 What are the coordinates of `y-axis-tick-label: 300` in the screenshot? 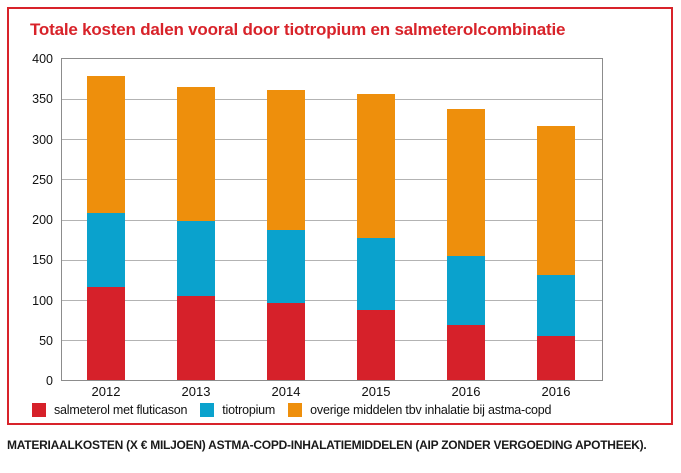 It's located at (42, 139).